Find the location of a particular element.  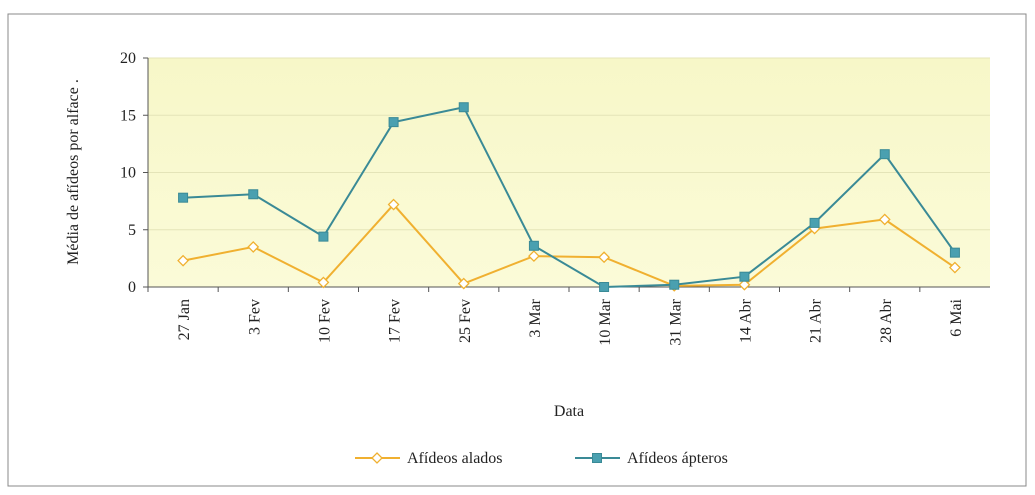

x-tick-label: 3 Mar is located at coordinates (535, 317).